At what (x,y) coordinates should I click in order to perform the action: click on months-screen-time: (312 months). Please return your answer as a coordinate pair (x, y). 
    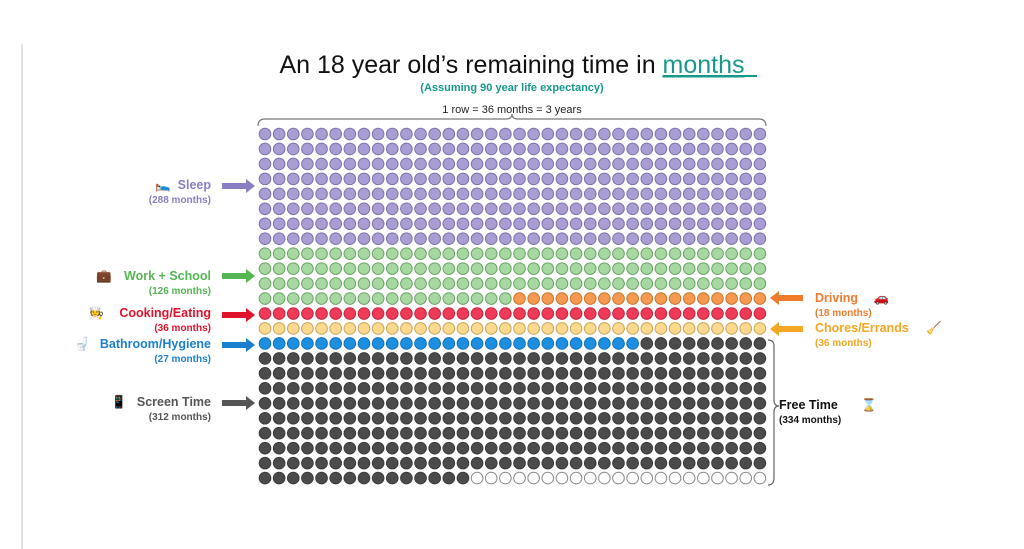
    Looking at the image, I should click on (180, 417).